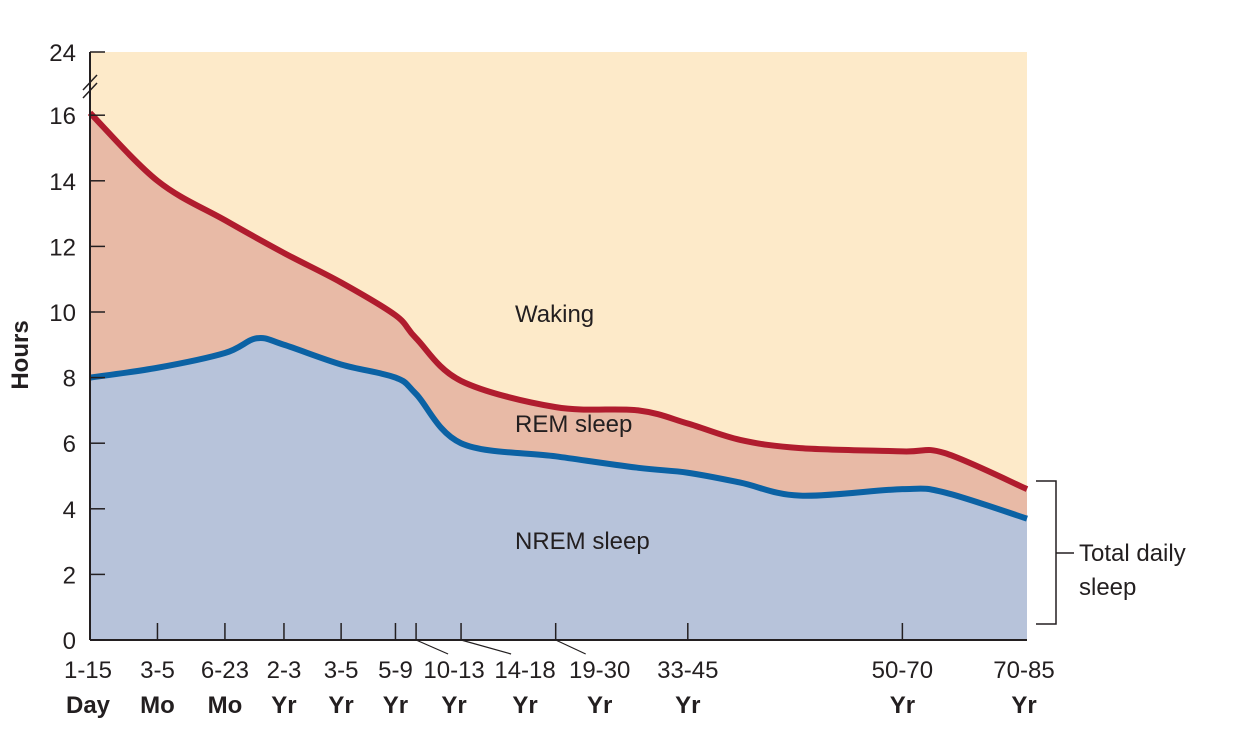 This screenshot has width=1245, height=742. Describe the element at coordinates (62, 182) in the screenshot. I see `y-tick-label: 14` at that location.